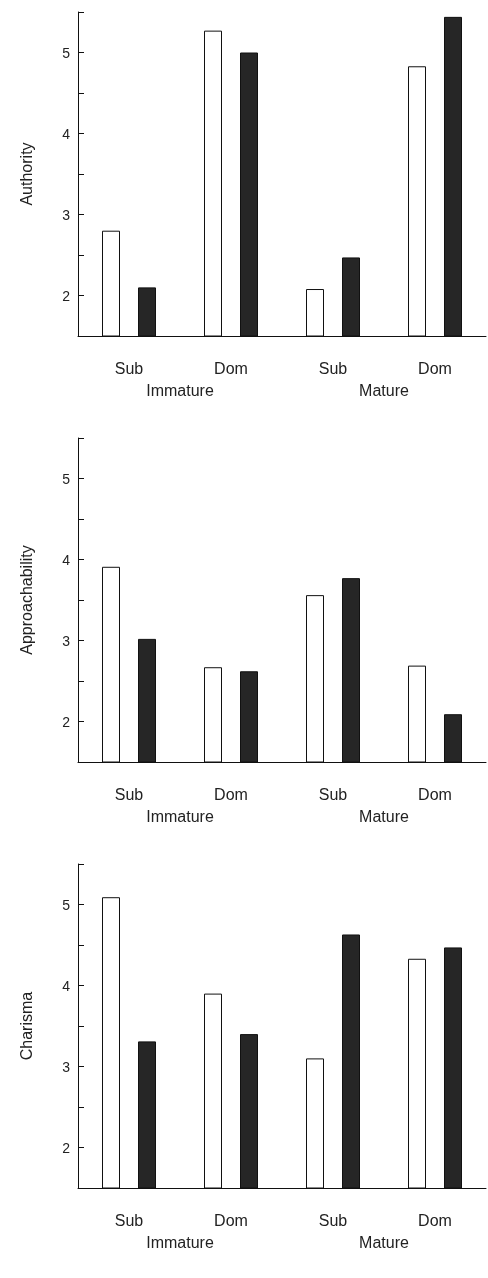  I want to click on y-axis-title: Charisma, so click(26, 1026).